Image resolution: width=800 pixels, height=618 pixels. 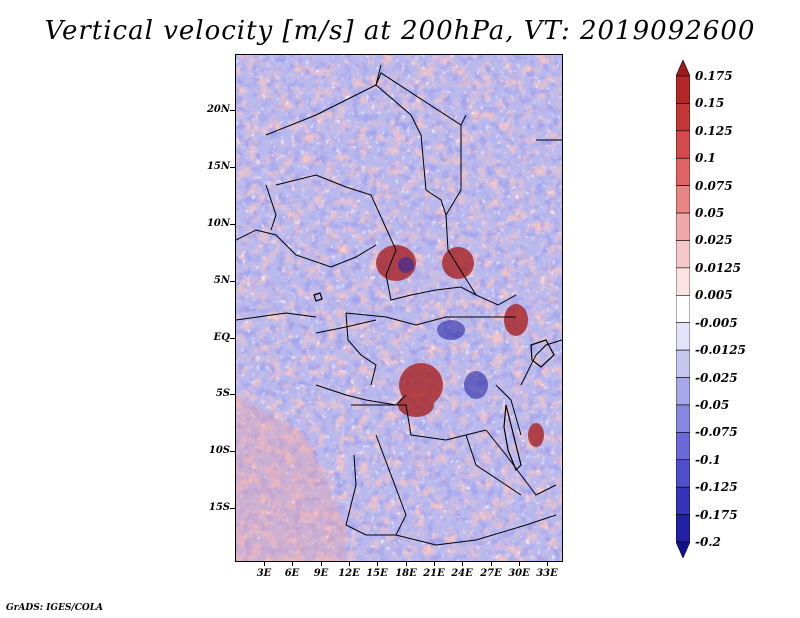 I want to click on colorbar-label: -0.05, so click(x=712, y=404).